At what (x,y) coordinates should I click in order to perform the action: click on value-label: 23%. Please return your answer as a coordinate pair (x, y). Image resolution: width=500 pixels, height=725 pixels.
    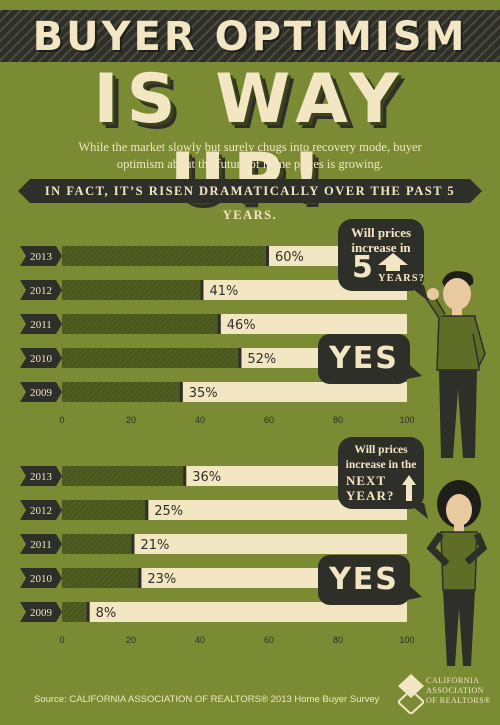
    Looking at the image, I should click on (161, 579).